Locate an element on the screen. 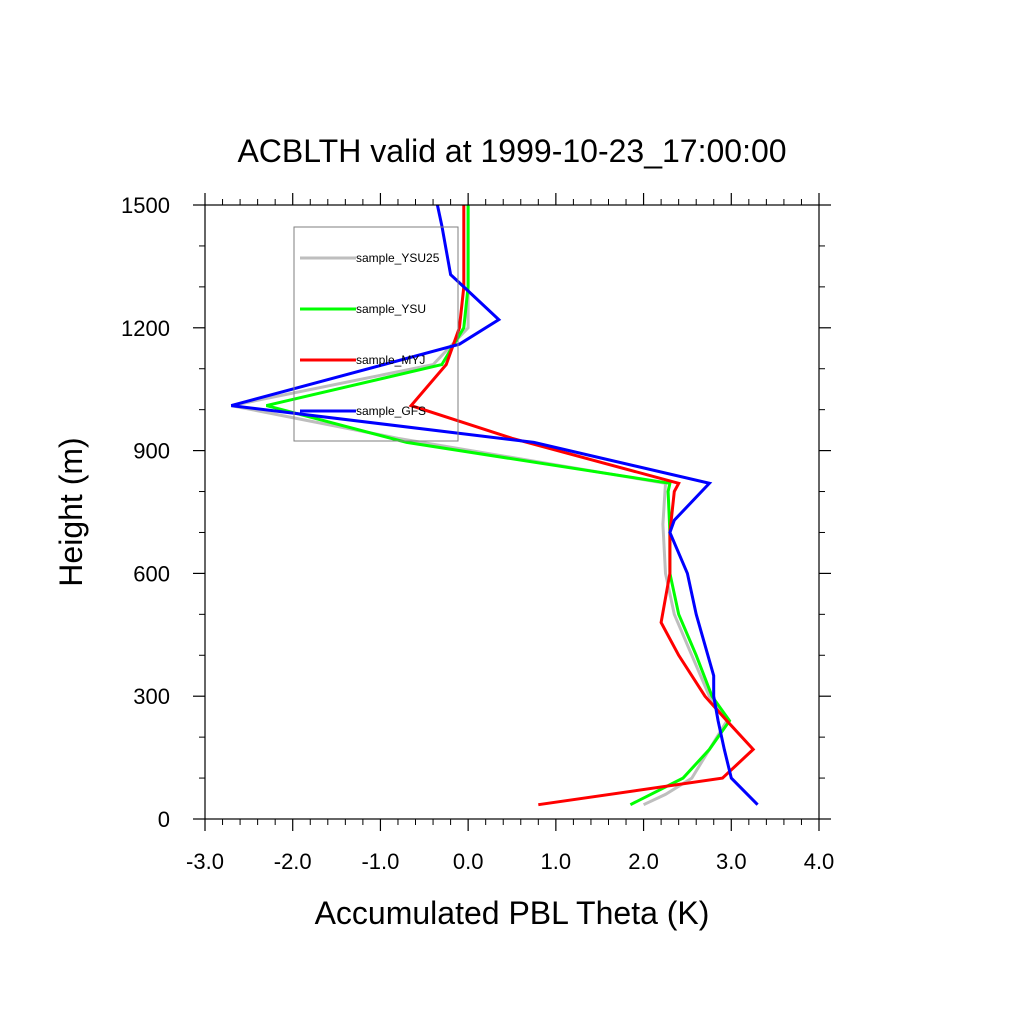  legend-label: sample_MYJ is located at coordinates (390, 360).